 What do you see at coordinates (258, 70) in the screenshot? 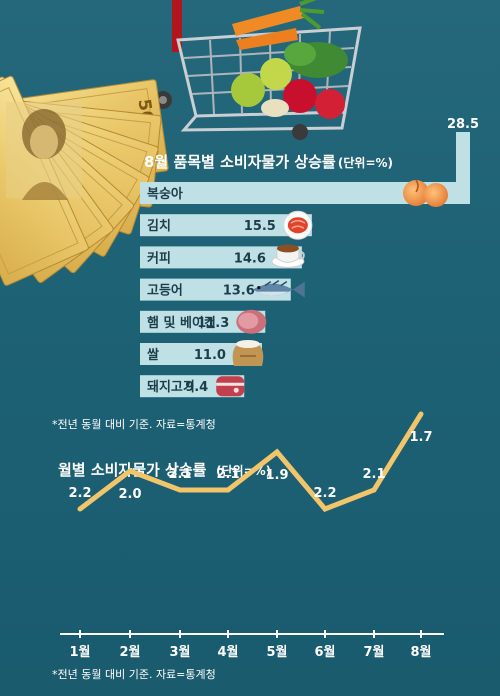
I see `shopping-cart-icon` at bounding box center [258, 70].